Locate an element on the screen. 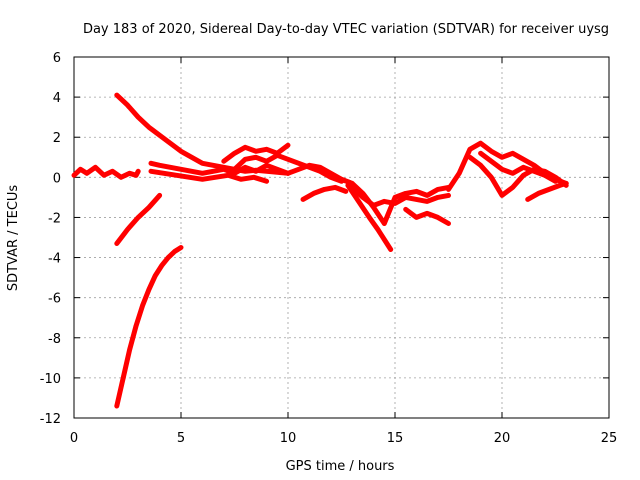 Image resolution: width=640 pixels, height=480 pixels. y-axis-label: SDTVAR / TECUs is located at coordinates (13, 238).